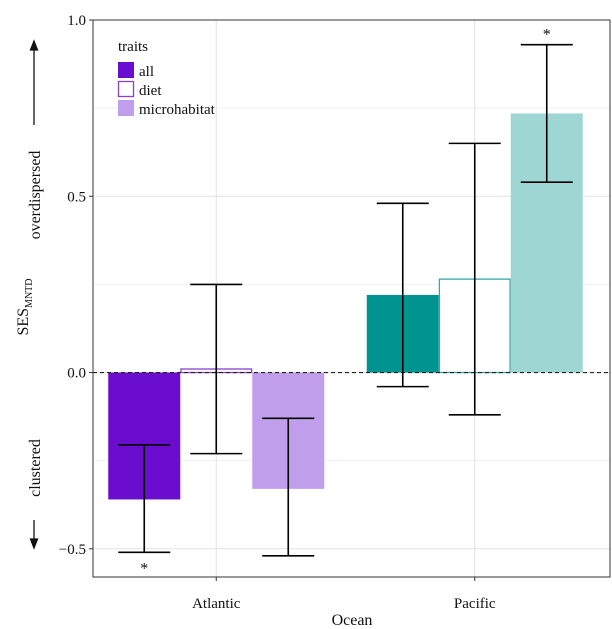  I want to click on legend-title: traits, so click(133, 47).